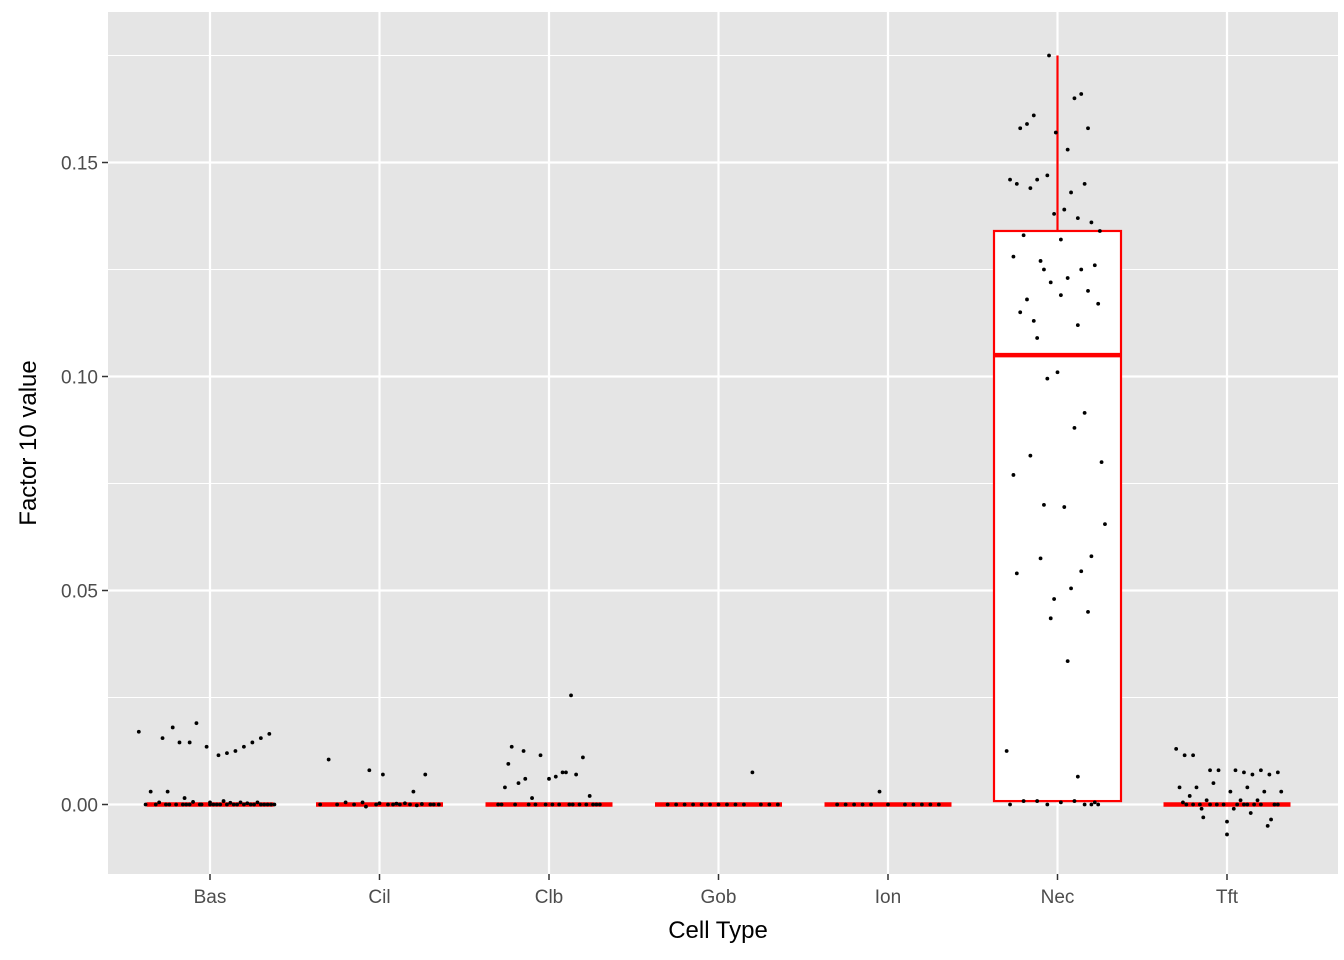 Image resolution: width=1344 pixels, height=960 pixels. What do you see at coordinates (210, 897) in the screenshot?
I see `x-tick-label-bas: Bas` at bounding box center [210, 897].